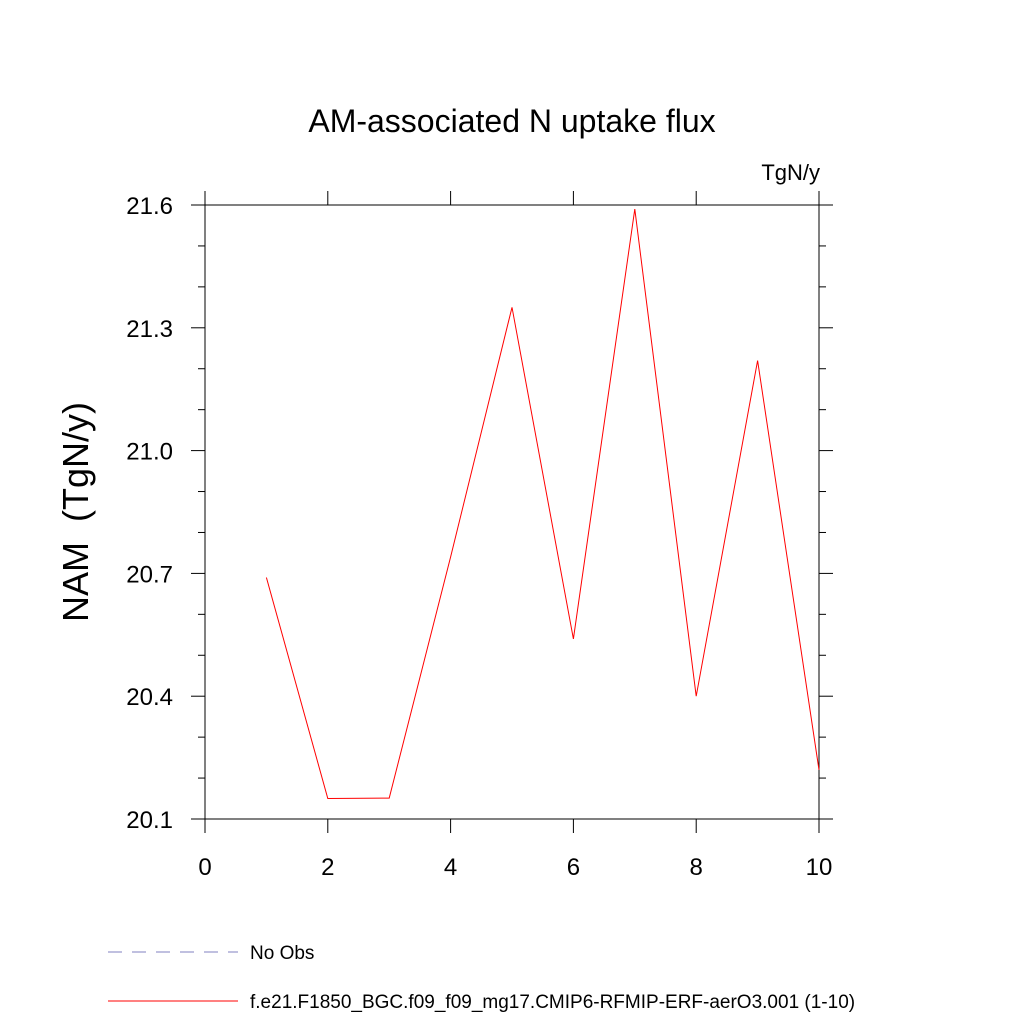 This screenshot has width=1024, height=1024. Describe the element at coordinates (204, 867) in the screenshot. I see `x-tick-label: 0` at that location.